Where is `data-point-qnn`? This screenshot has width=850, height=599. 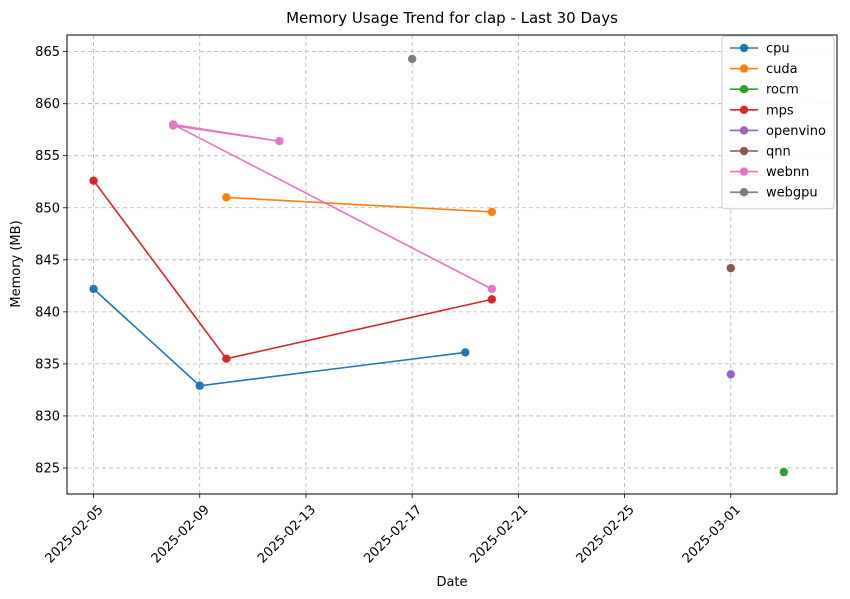
data-point-qnn is located at coordinates (730, 268).